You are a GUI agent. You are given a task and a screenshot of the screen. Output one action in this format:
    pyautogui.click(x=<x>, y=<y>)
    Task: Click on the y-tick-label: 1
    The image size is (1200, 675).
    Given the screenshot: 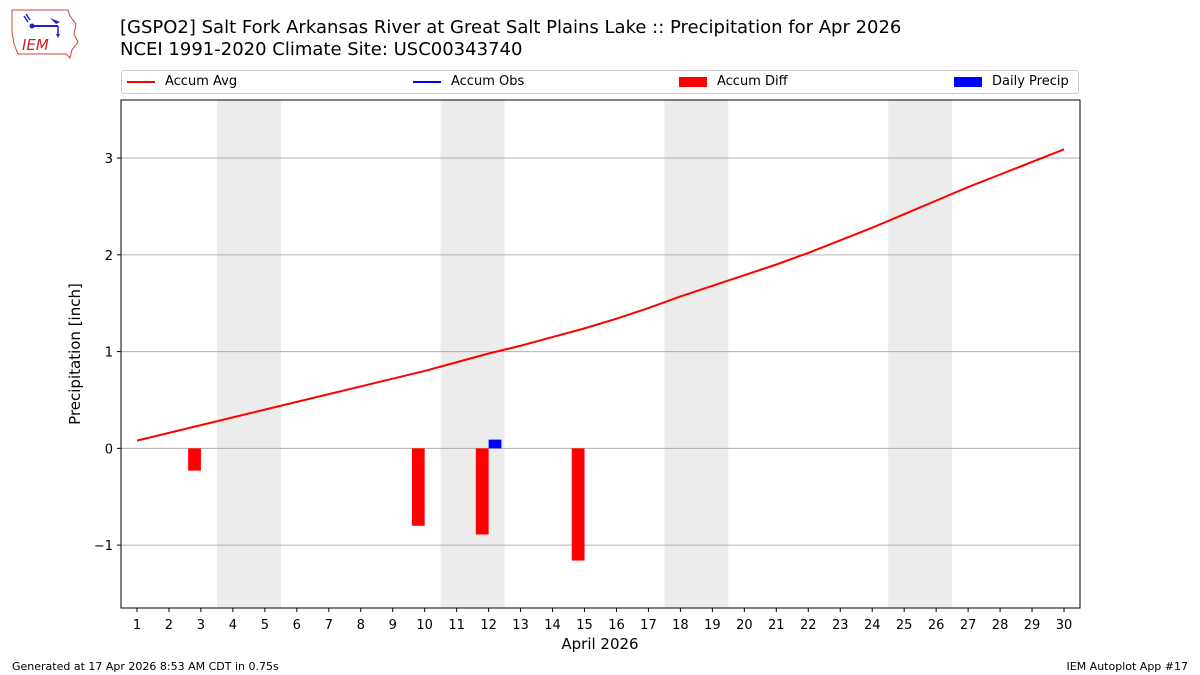 What is the action you would take?
    pyautogui.click(x=109, y=353)
    